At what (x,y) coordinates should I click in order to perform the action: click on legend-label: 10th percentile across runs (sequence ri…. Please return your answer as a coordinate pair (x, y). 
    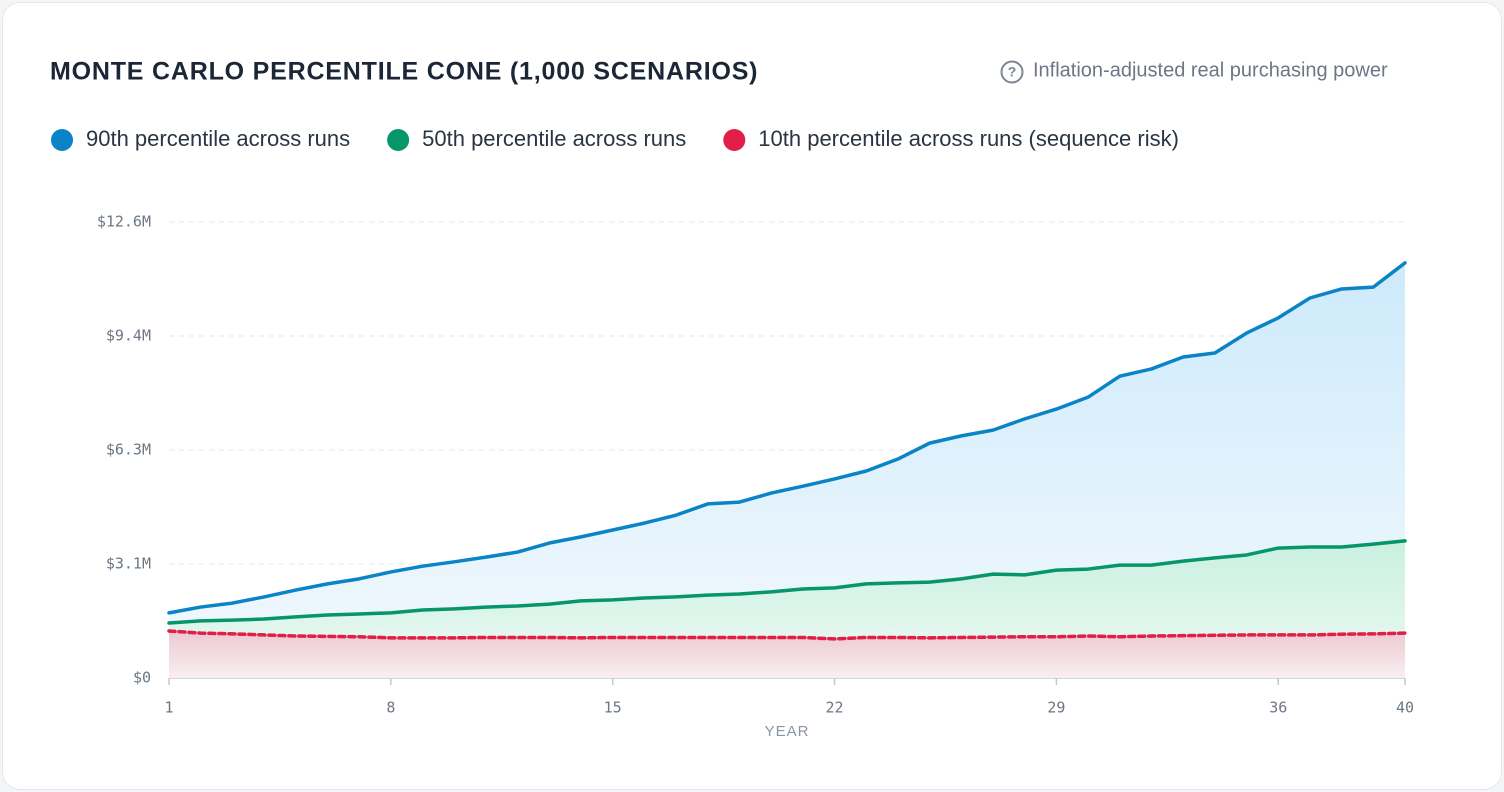
    Looking at the image, I should click on (968, 138).